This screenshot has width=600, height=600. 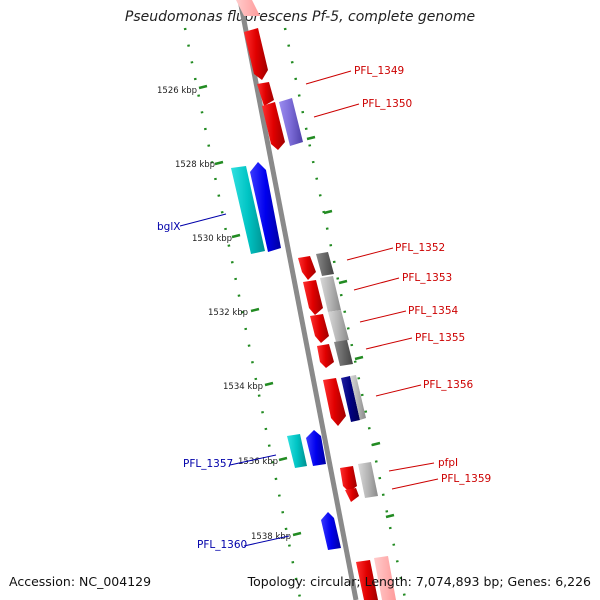 I want to click on gene-label-pfl-1353: PFL_1353, so click(x=427, y=278).